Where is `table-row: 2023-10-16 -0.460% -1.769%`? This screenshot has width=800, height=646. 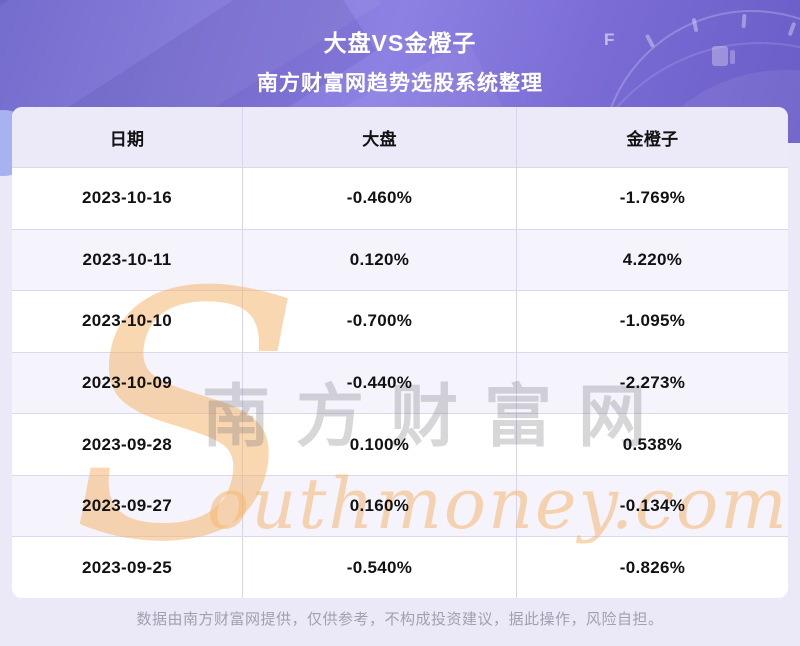
table-row: 2023-10-16 -0.460% -1.769% is located at coordinates (400, 198).